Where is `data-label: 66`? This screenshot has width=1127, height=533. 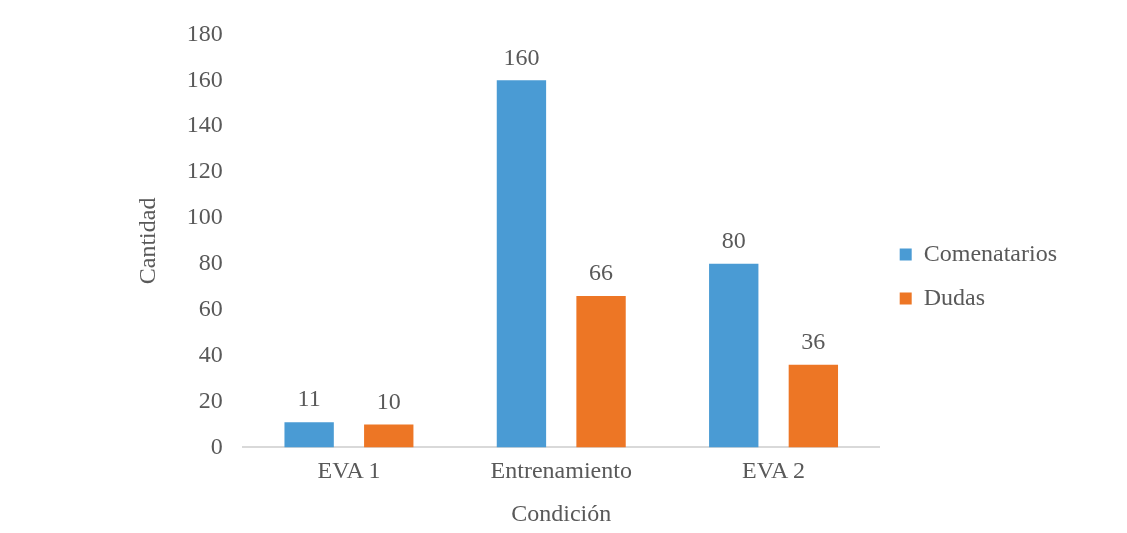 data-label: 66 is located at coordinates (601, 272).